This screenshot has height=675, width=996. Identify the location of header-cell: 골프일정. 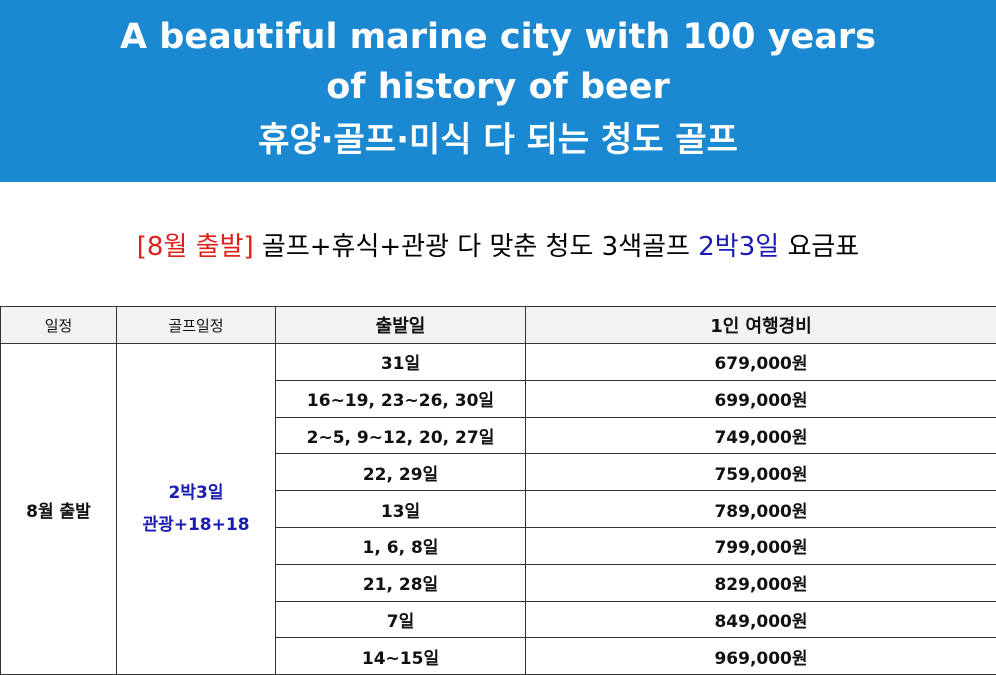
(196, 325).